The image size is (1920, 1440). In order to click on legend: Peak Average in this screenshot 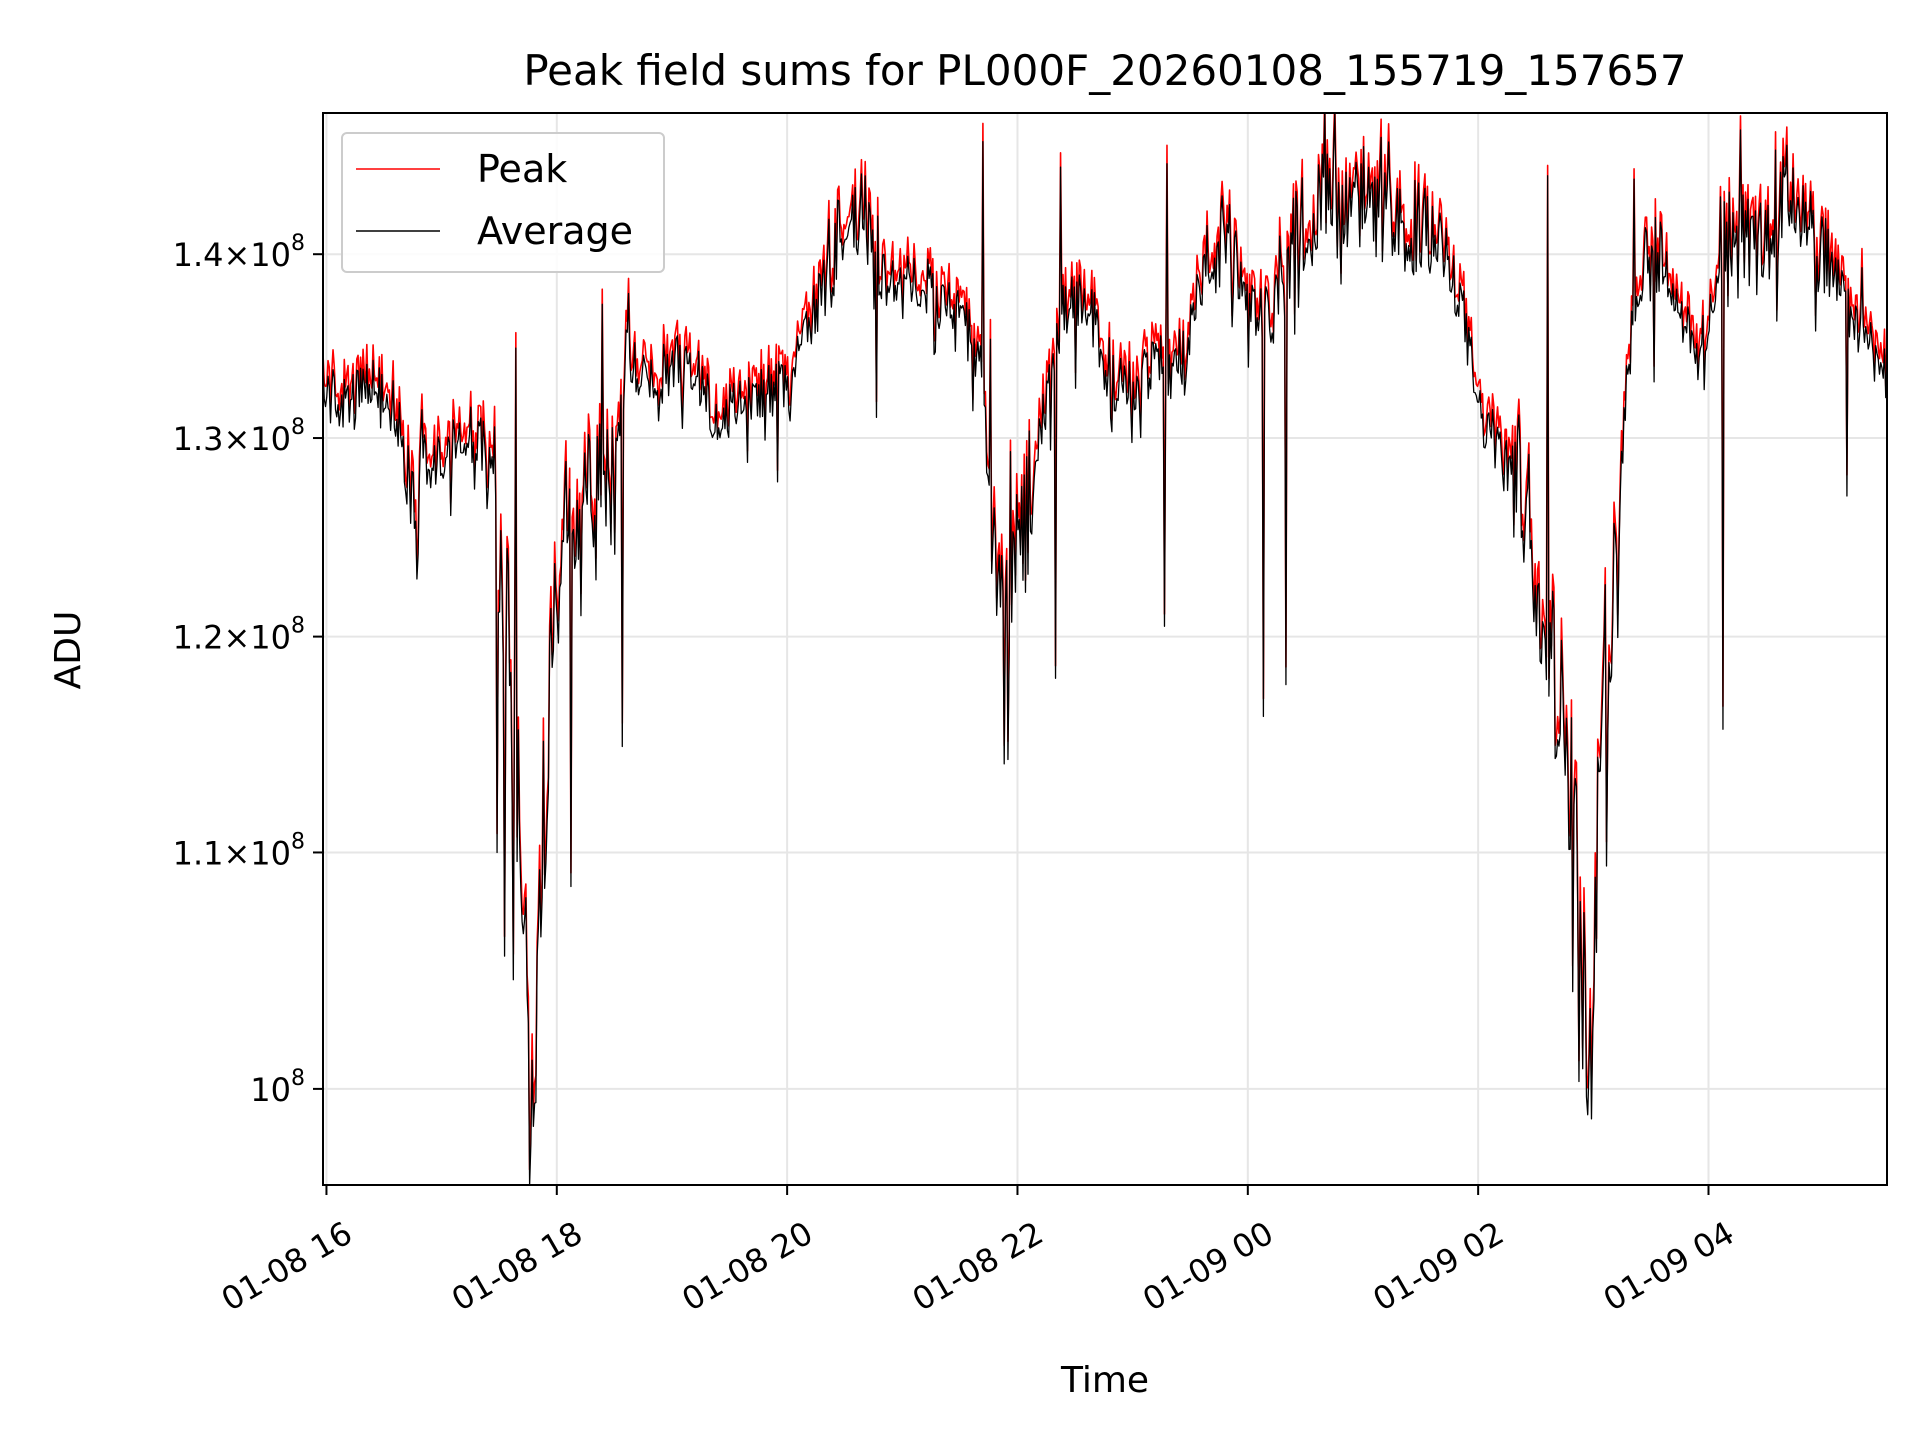, I will do `click(503, 202)`.